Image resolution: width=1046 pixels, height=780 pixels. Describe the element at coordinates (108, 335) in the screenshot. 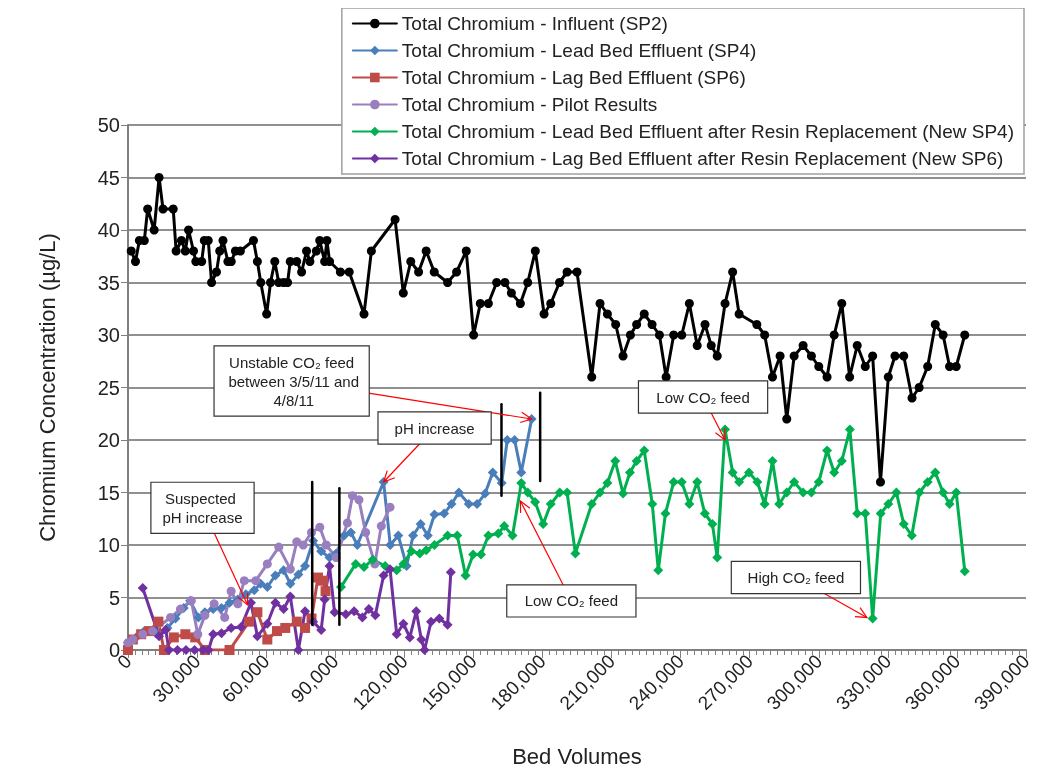

I see `y-tick-label: 30` at that location.